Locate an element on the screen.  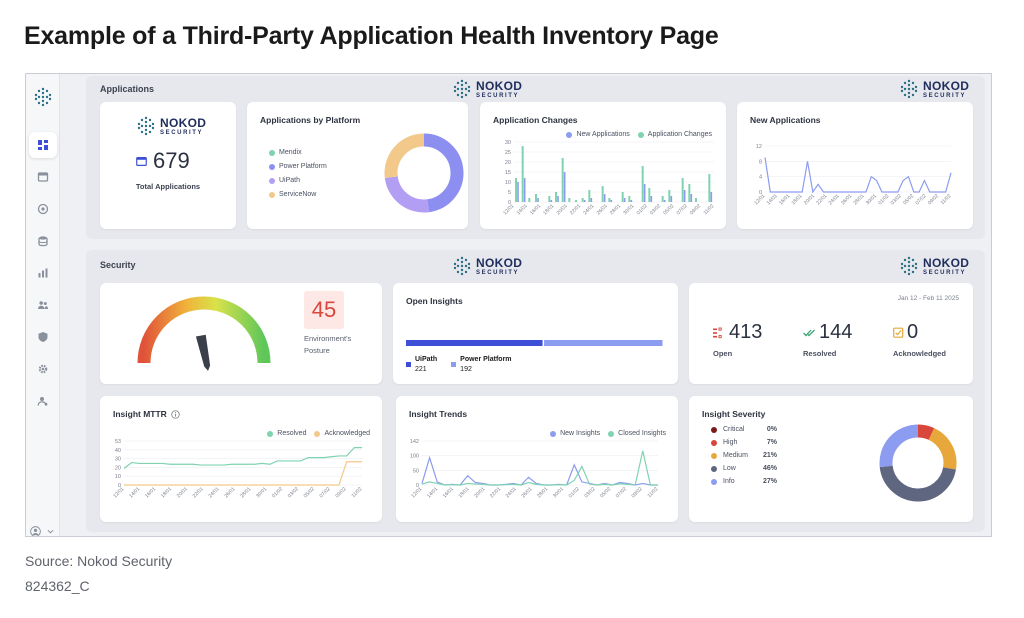
card-title: Open Insights is located at coordinates (434, 301).